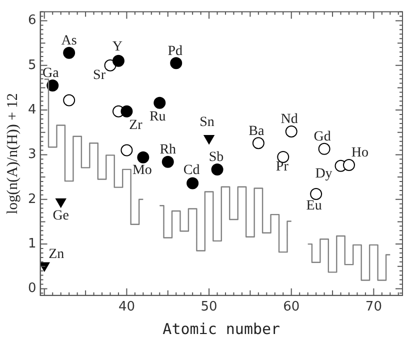 This screenshot has height=343, width=409. Describe the element at coordinates (12, 153) in the screenshot. I see `y-axis-title: log(n(A)/n(H)) + 12` at that location.